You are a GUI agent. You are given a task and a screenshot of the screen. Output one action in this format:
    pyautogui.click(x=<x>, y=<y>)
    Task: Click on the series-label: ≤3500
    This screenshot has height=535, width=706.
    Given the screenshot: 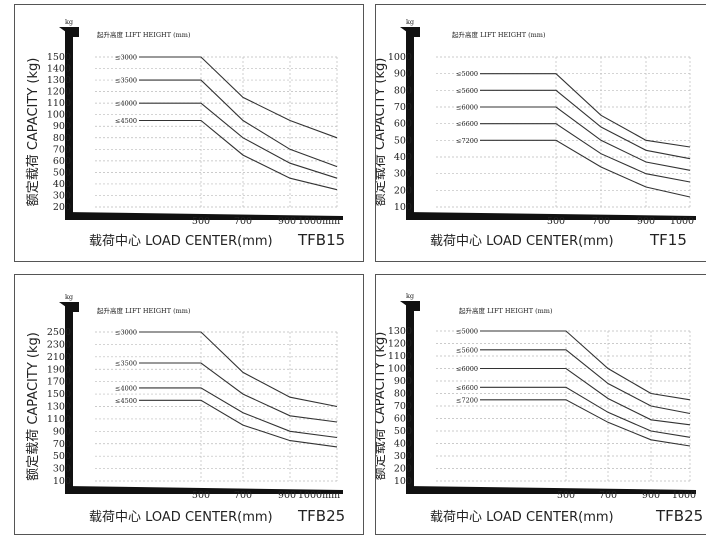 What is the action you would take?
    pyautogui.click(x=126, y=81)
    